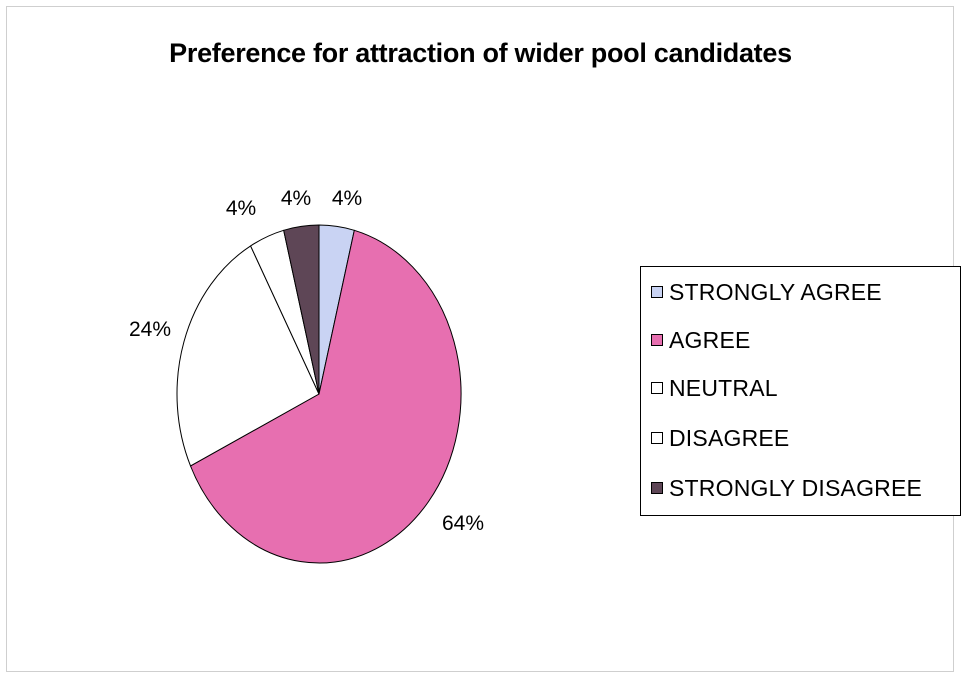  Describe the element at coordinates (657, 438) in the screenshot. I see `legend-swatch-disagree` at that location.